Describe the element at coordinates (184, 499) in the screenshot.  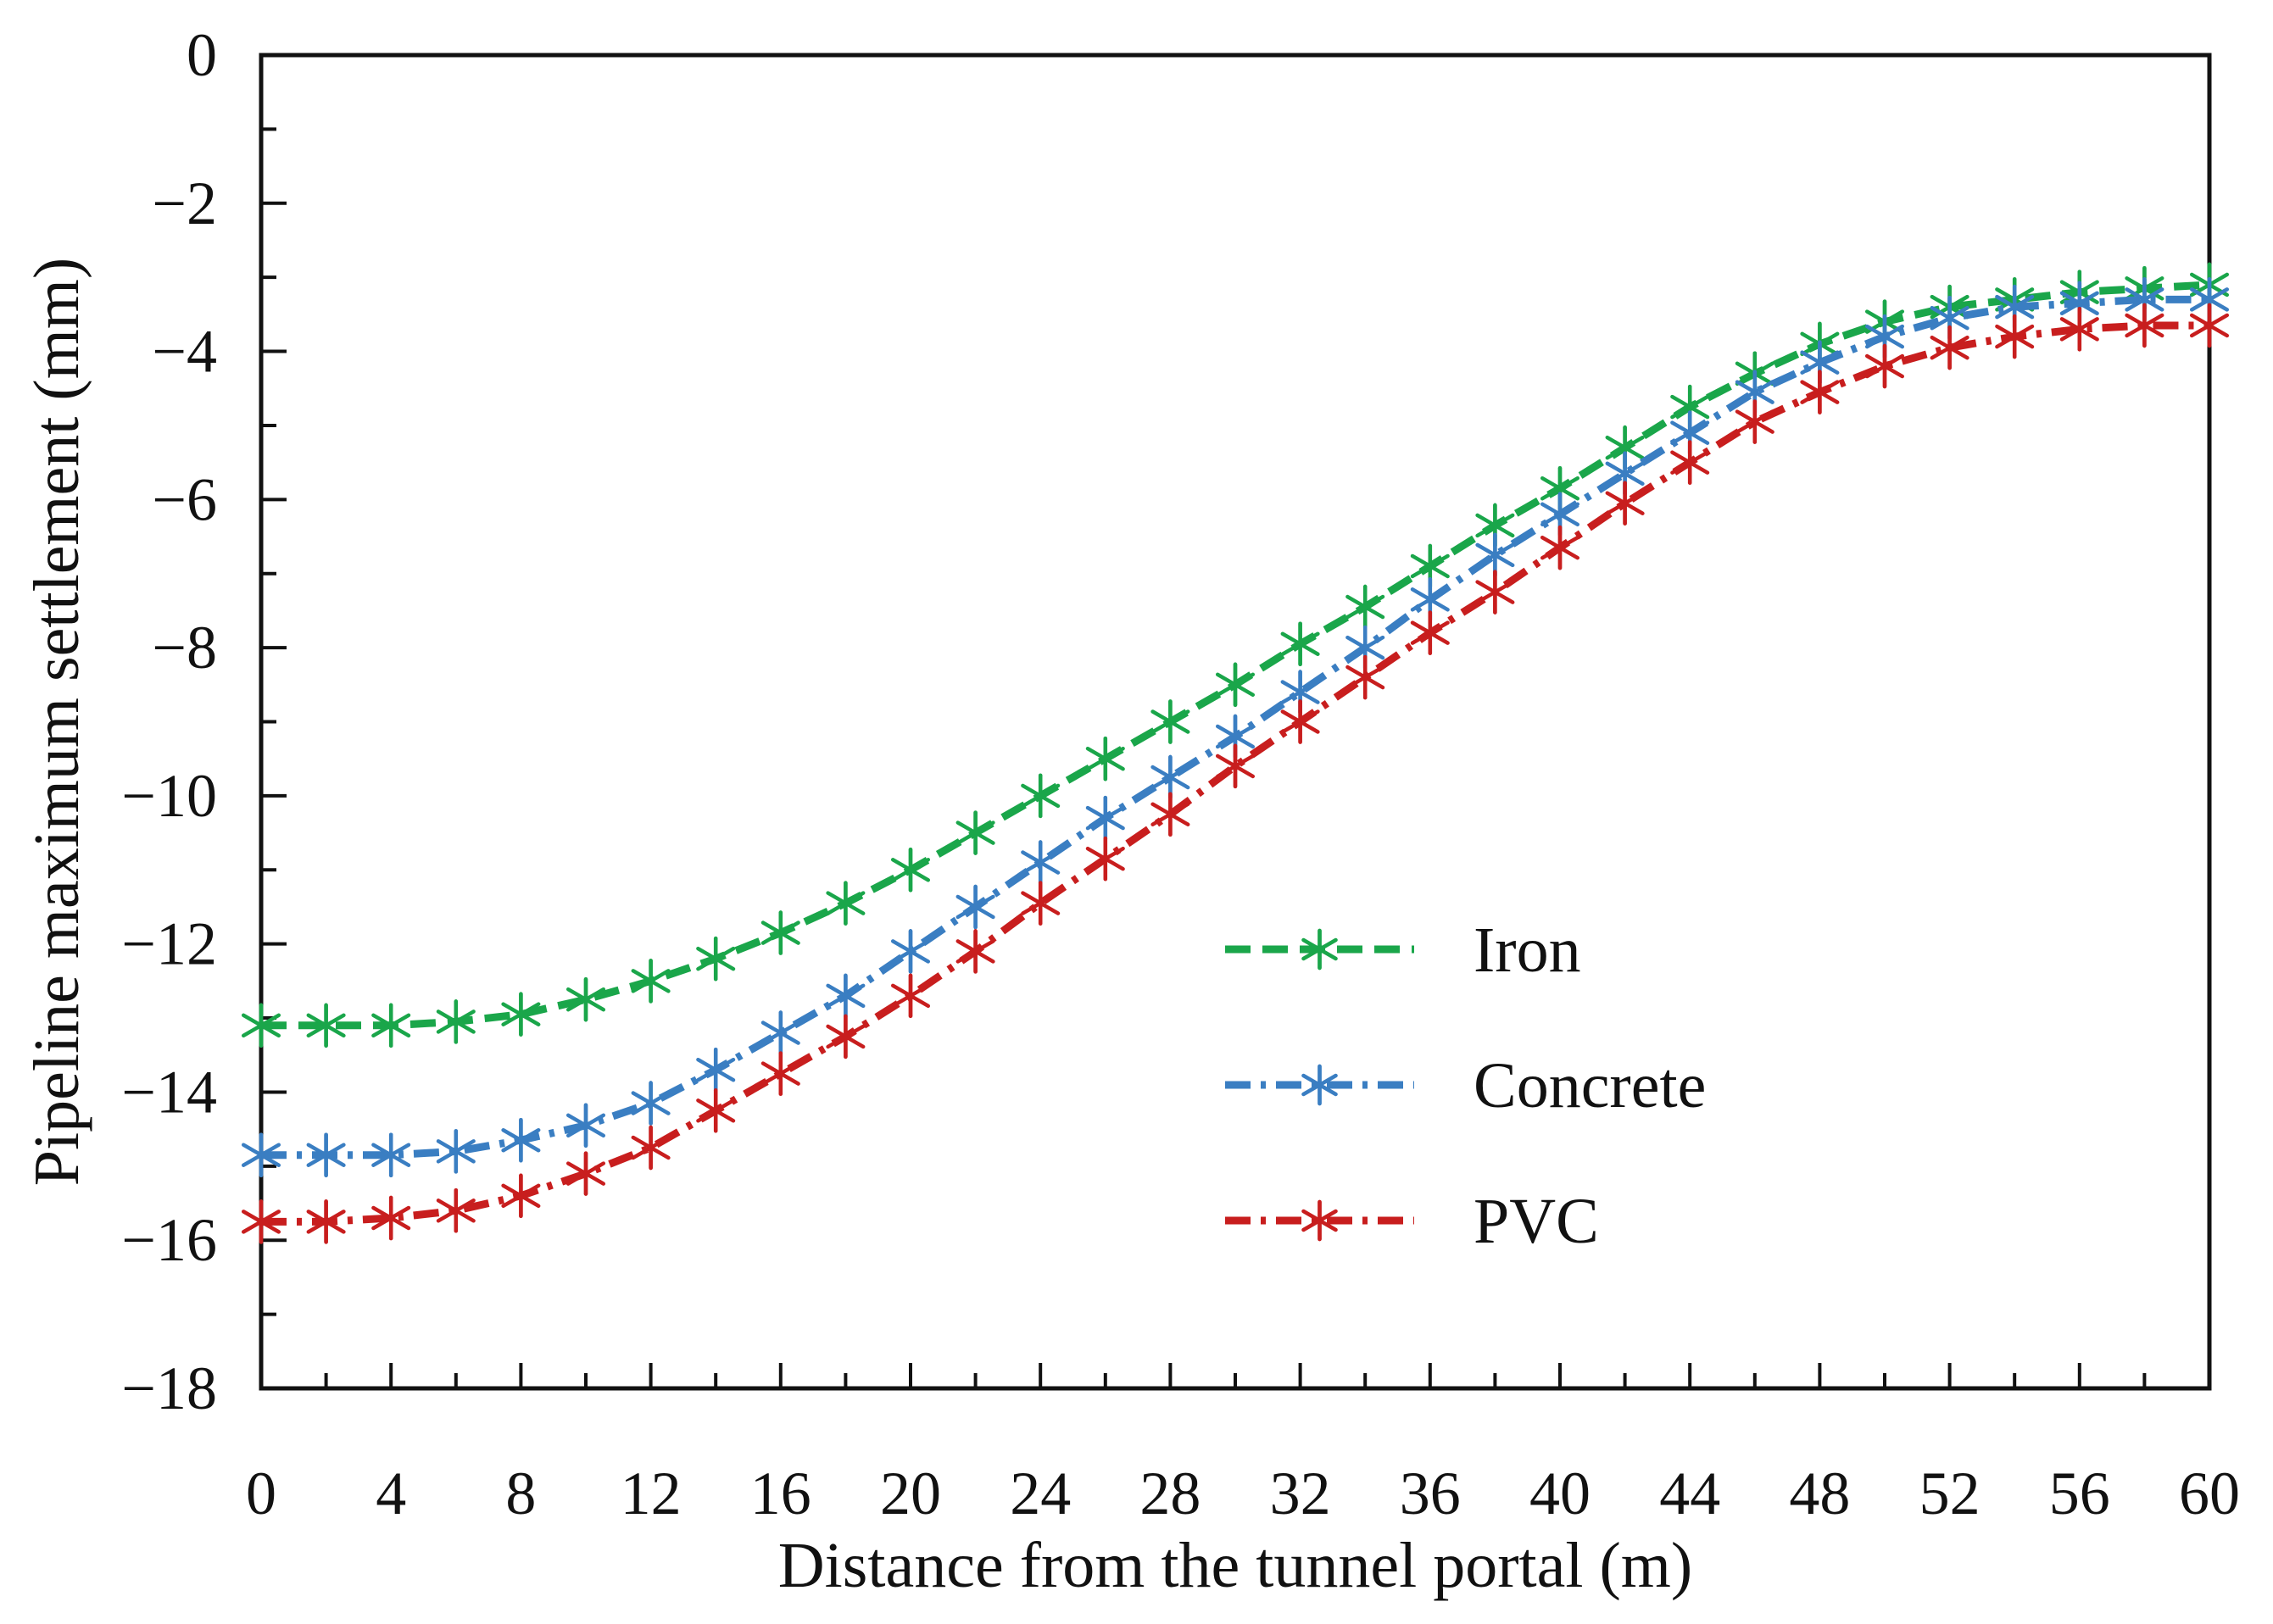
I see `y-tick-label: −6` at that location.